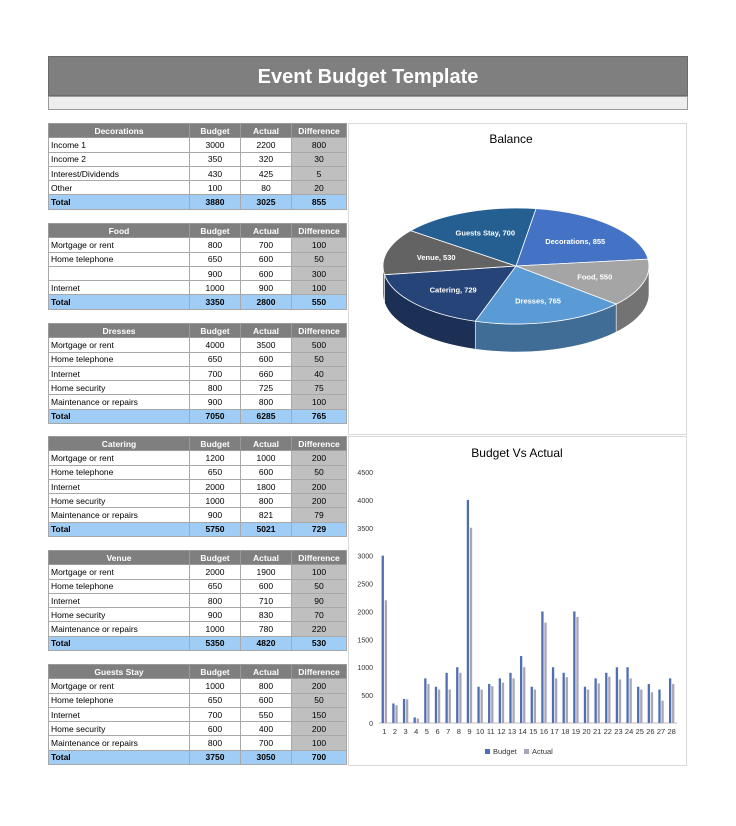 The image size is (736, 826). I want to click on legend-swatch, so click(487, 751).